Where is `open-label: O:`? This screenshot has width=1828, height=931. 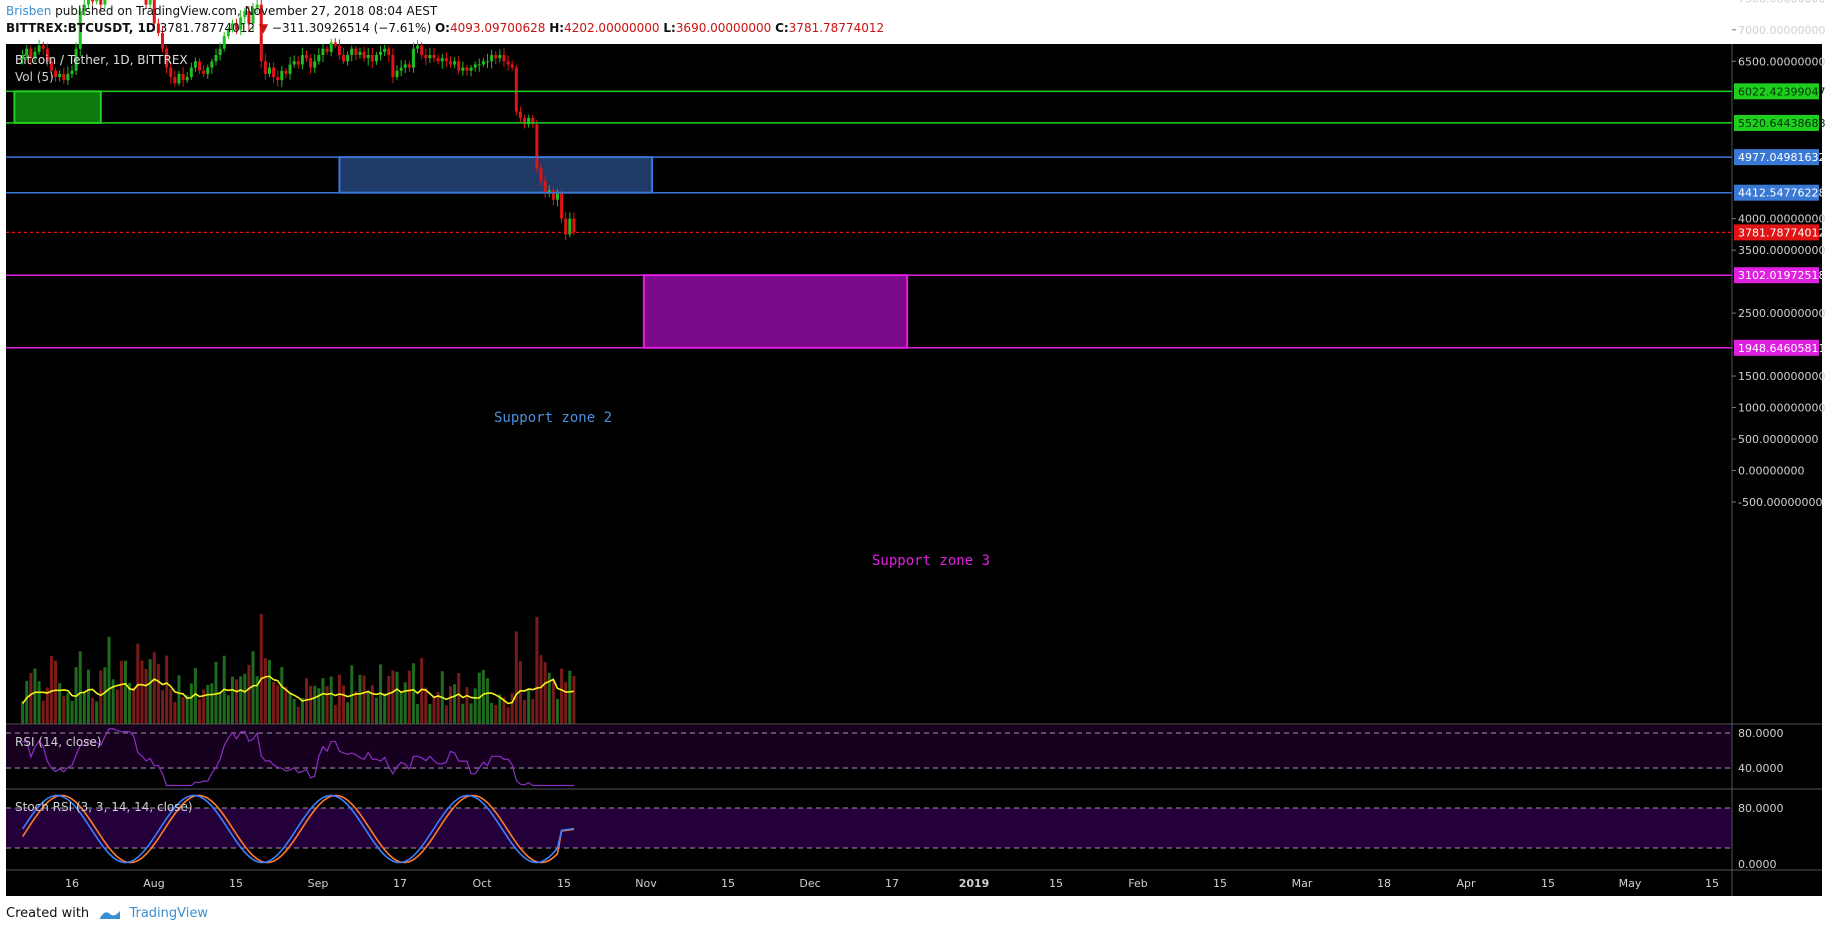
open-label: O: is located at coordinates (442, 28).